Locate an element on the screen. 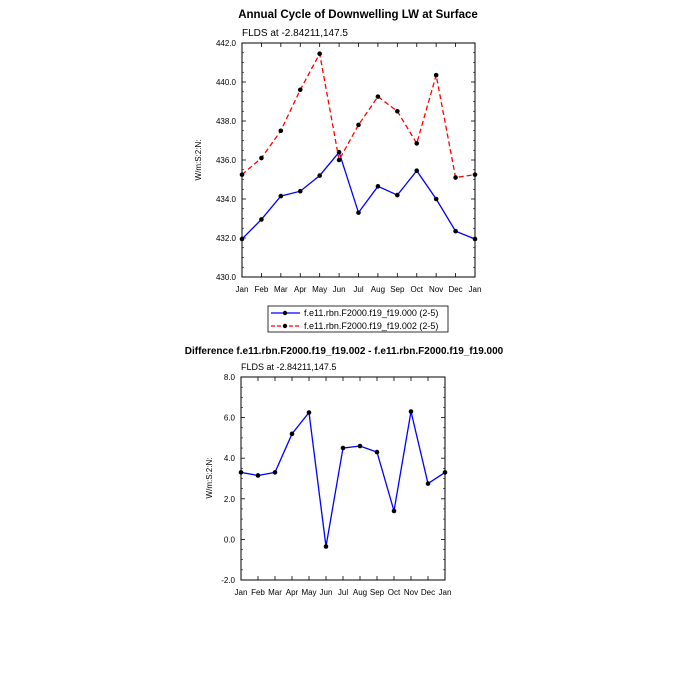  y-tick-label: 438.0 is located at coordinates (226, 121).